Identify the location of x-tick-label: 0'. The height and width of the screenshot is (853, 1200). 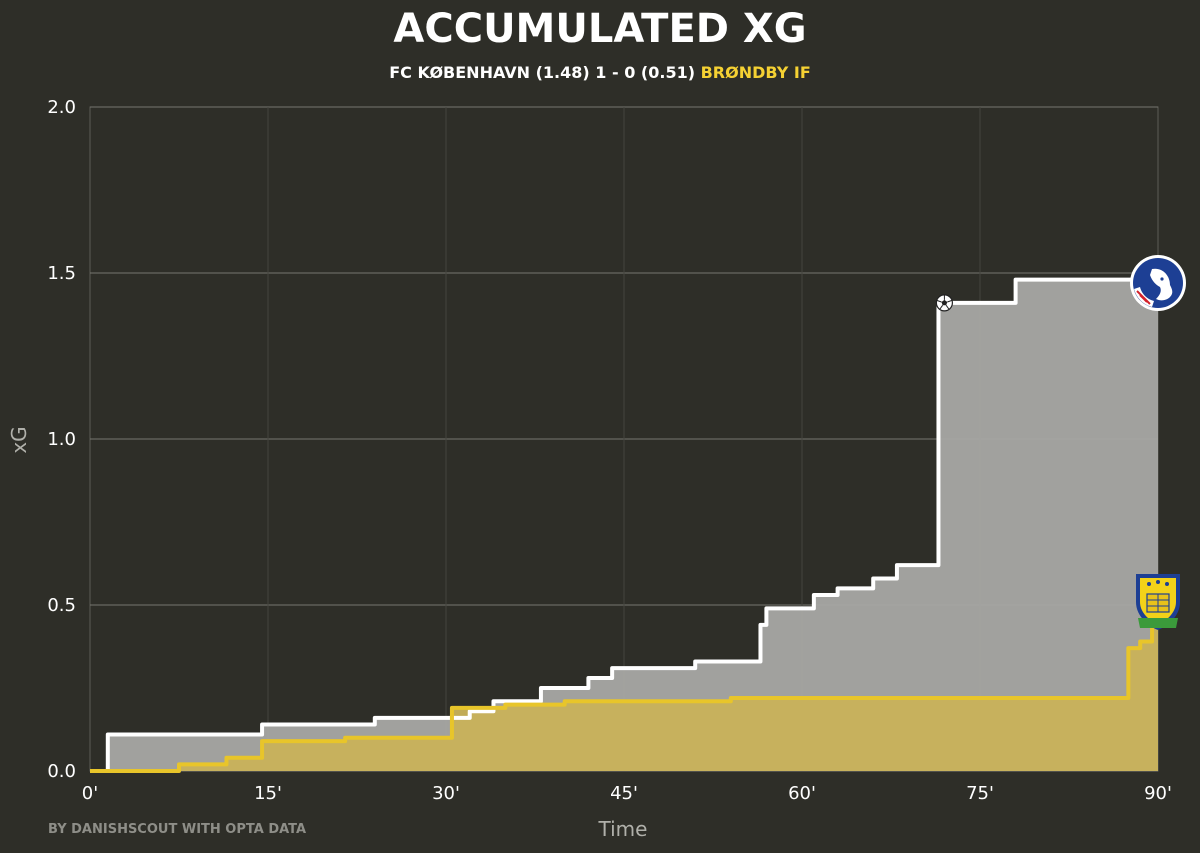
(90, 793).